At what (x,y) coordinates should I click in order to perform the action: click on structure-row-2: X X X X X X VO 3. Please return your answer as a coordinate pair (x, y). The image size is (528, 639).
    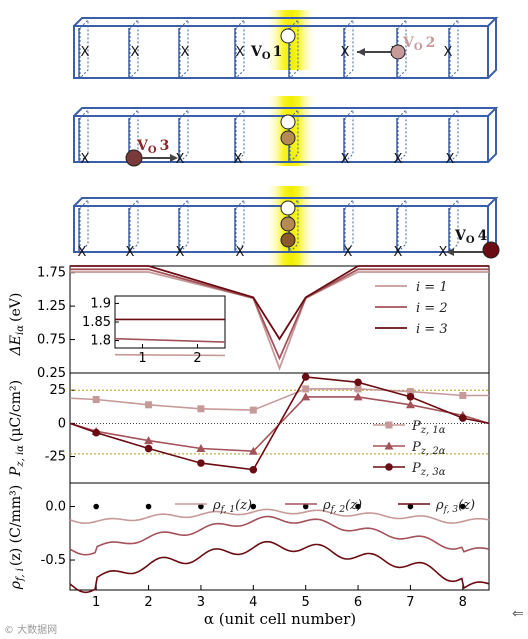
    Looking at the image, I should click on (286, 131).